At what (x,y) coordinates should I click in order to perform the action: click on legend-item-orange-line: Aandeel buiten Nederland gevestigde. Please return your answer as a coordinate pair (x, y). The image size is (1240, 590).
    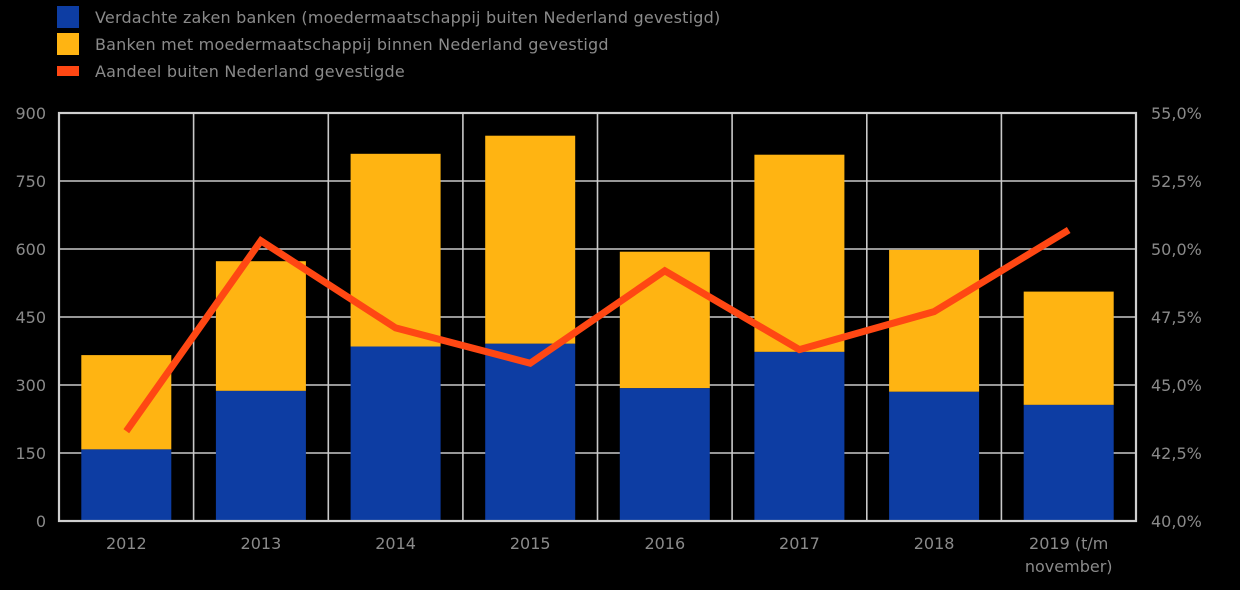
    Looking at the image, I should click on (388, 71).